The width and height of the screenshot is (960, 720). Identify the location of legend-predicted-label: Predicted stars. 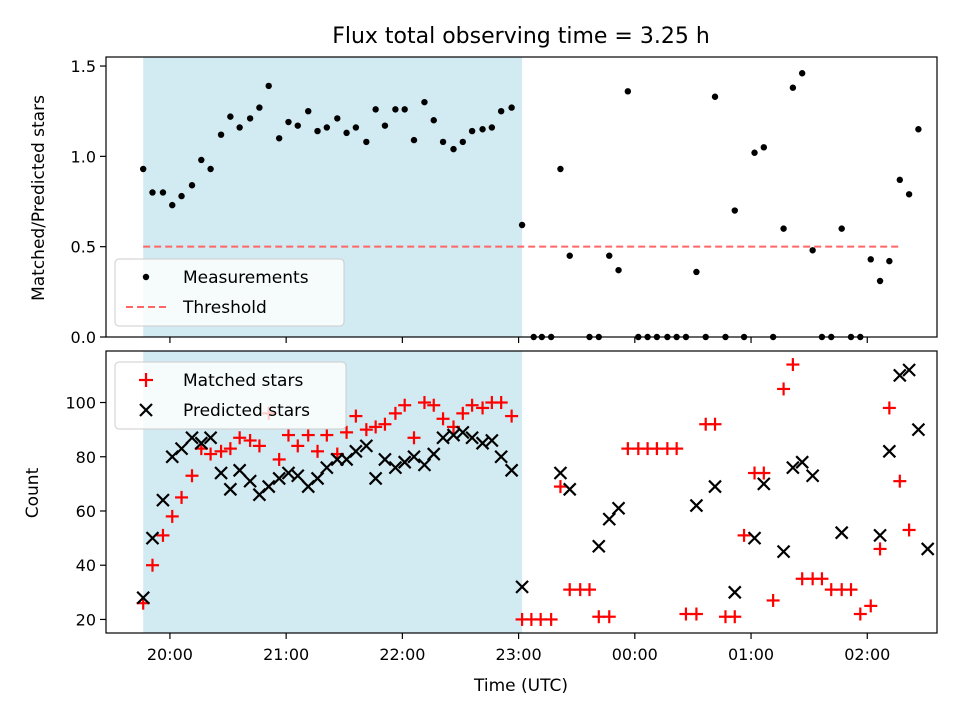
(246, 411).